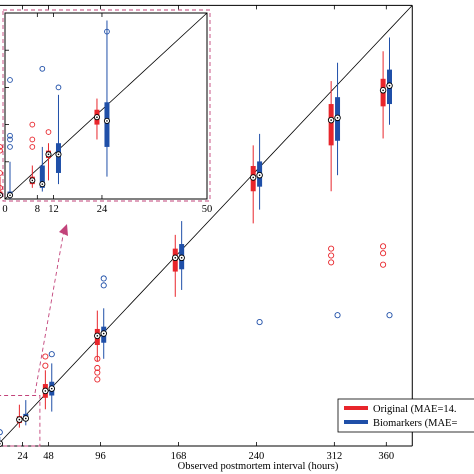 The width and height of the screenshot is (474, 474). What do you see at coordinates (37, 209) in the screenshot?
I see `inset-x-tick-label: 8` at bounding box center [37, 209].